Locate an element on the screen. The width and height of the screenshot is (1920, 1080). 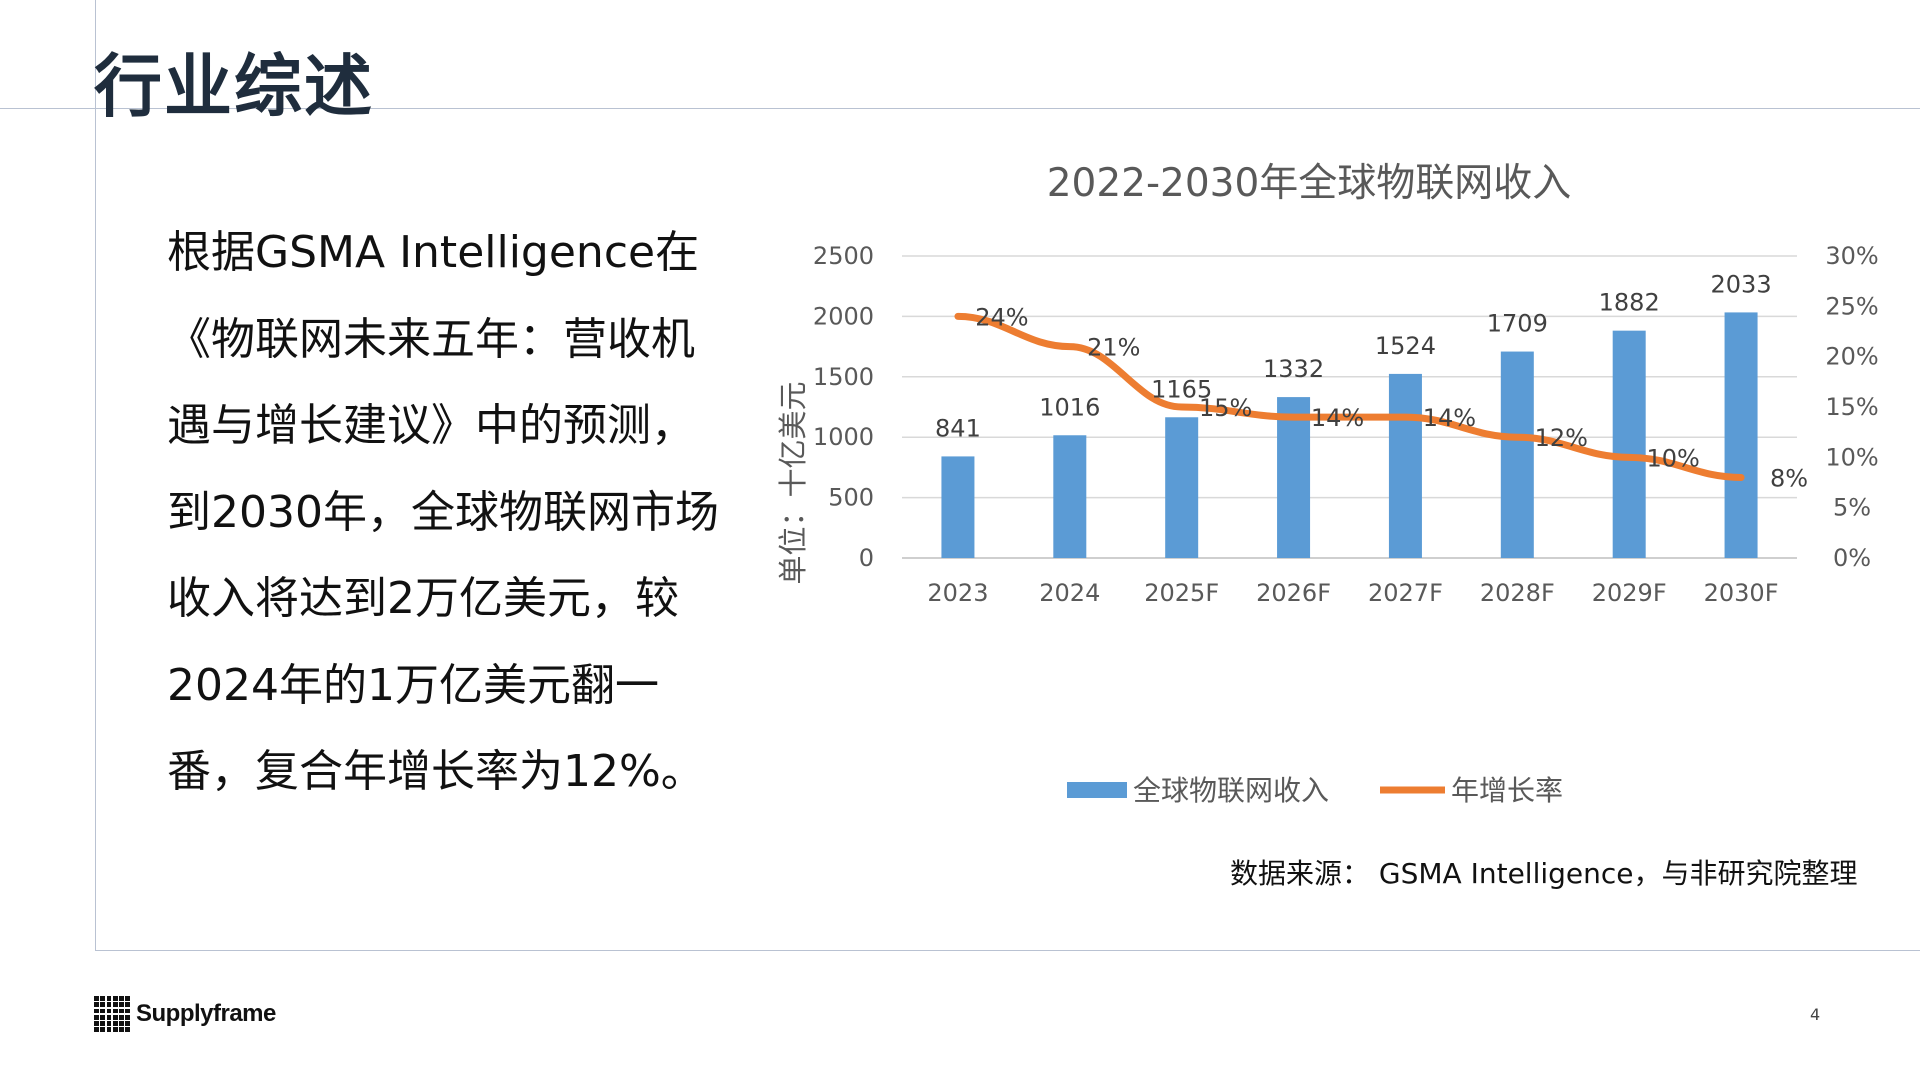
legend: 全球物联网收入 年增长率 is located at coordinates (1315, 790).